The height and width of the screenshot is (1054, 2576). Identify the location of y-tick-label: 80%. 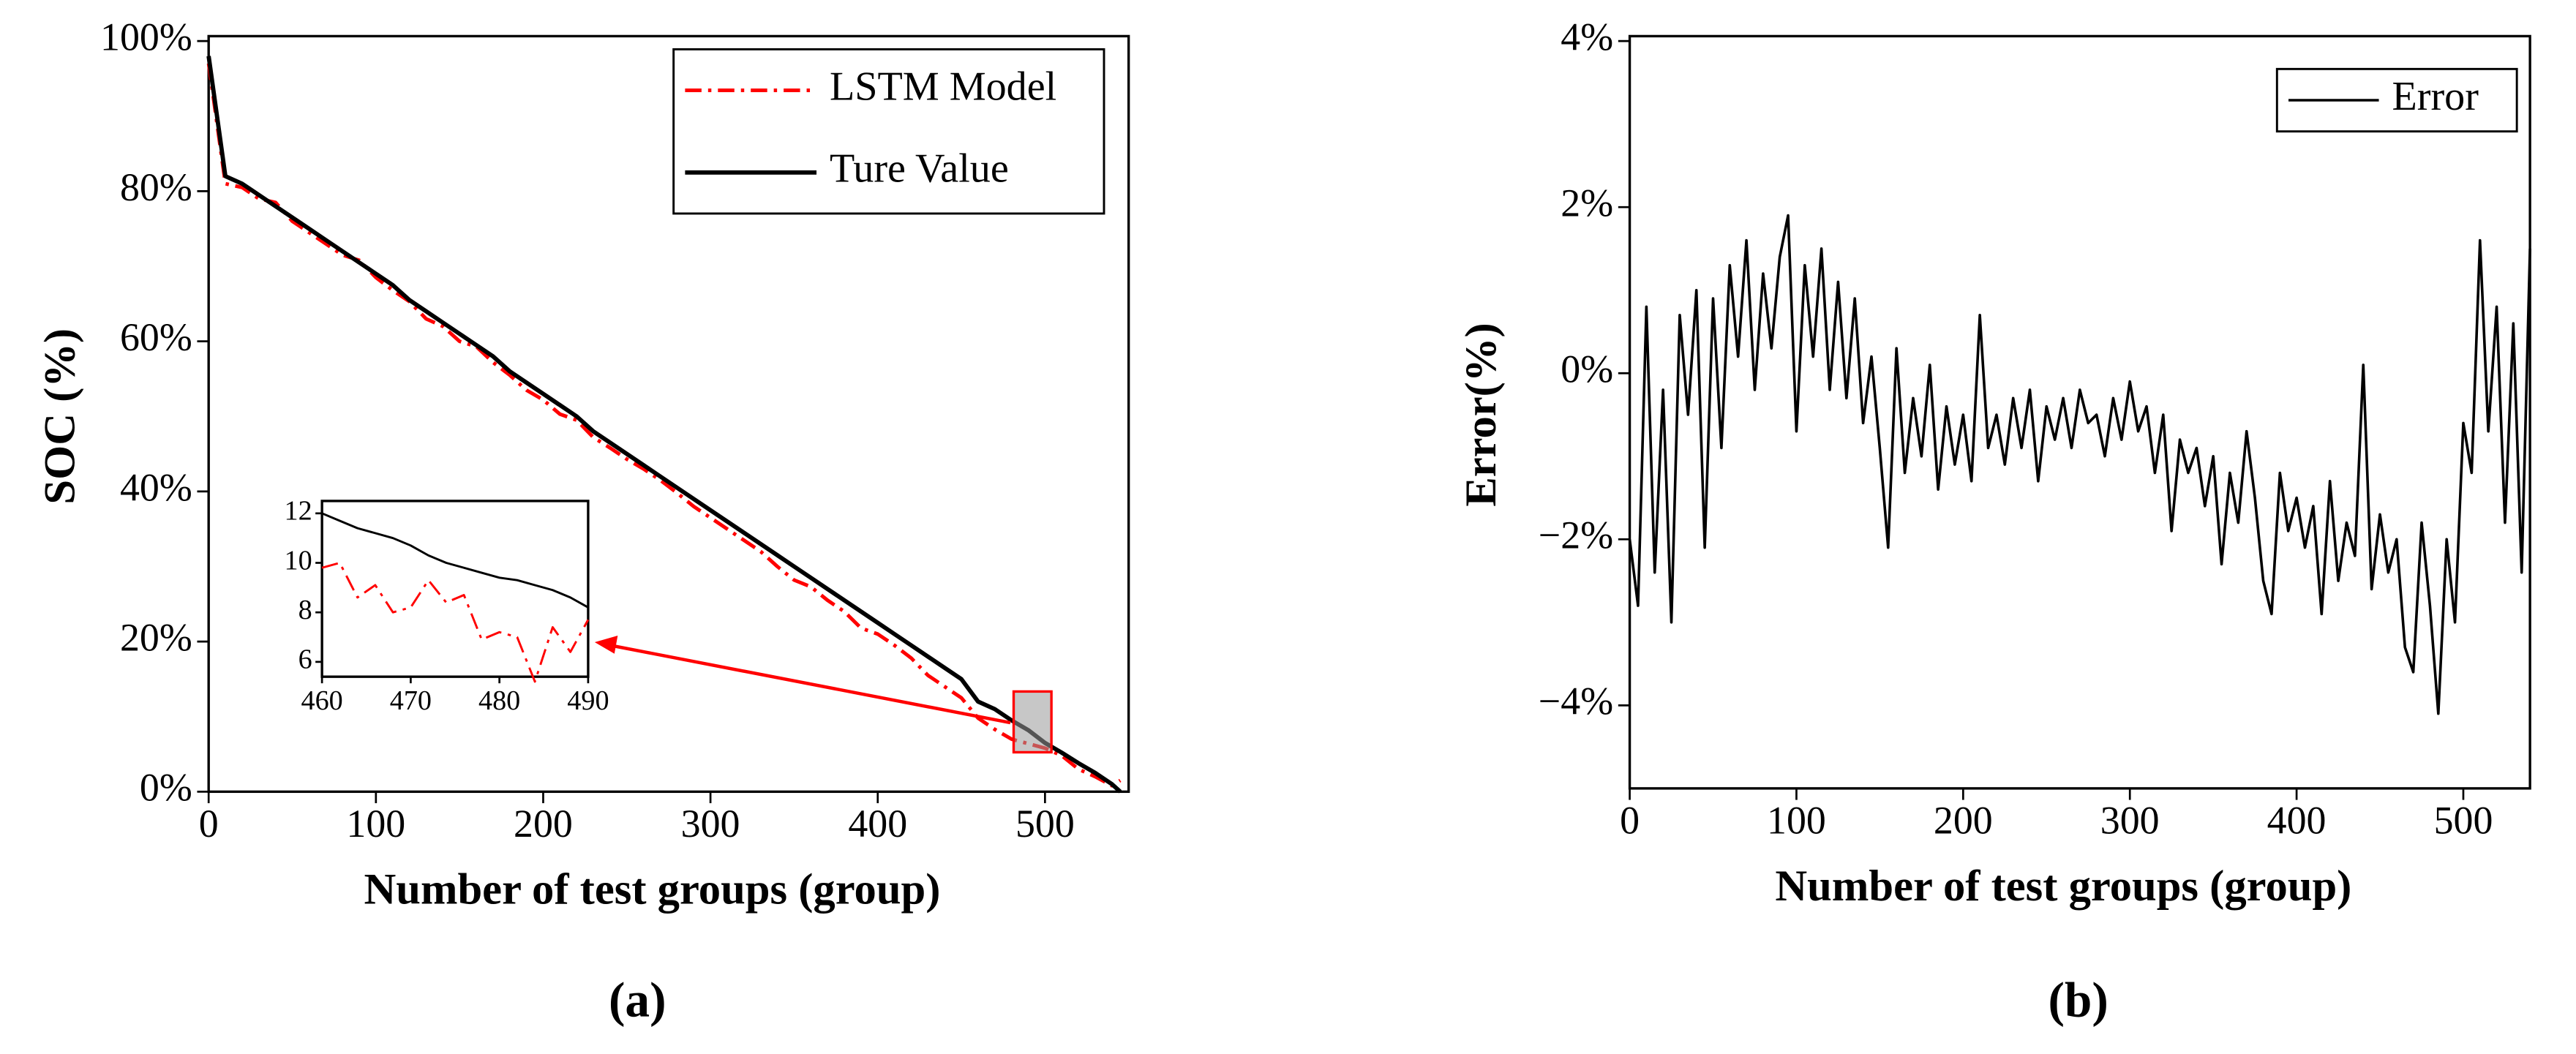
(156, 187).